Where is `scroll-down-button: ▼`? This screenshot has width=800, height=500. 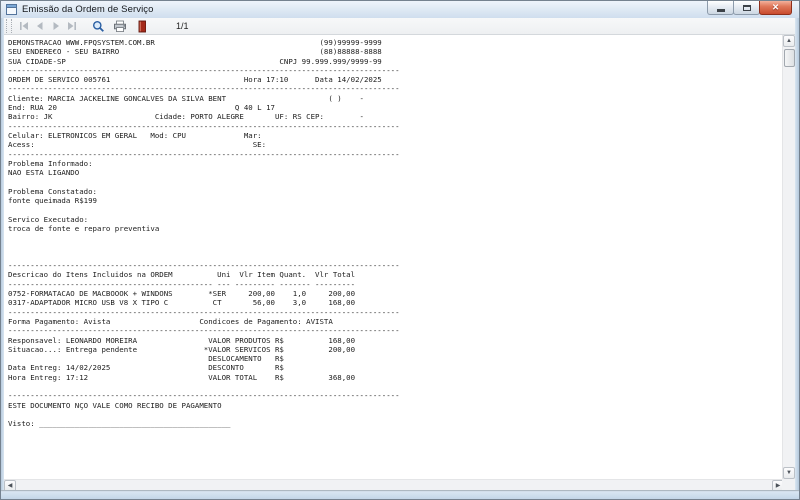
scroll-down-button: ▼ is located at coordinates (789, 473).